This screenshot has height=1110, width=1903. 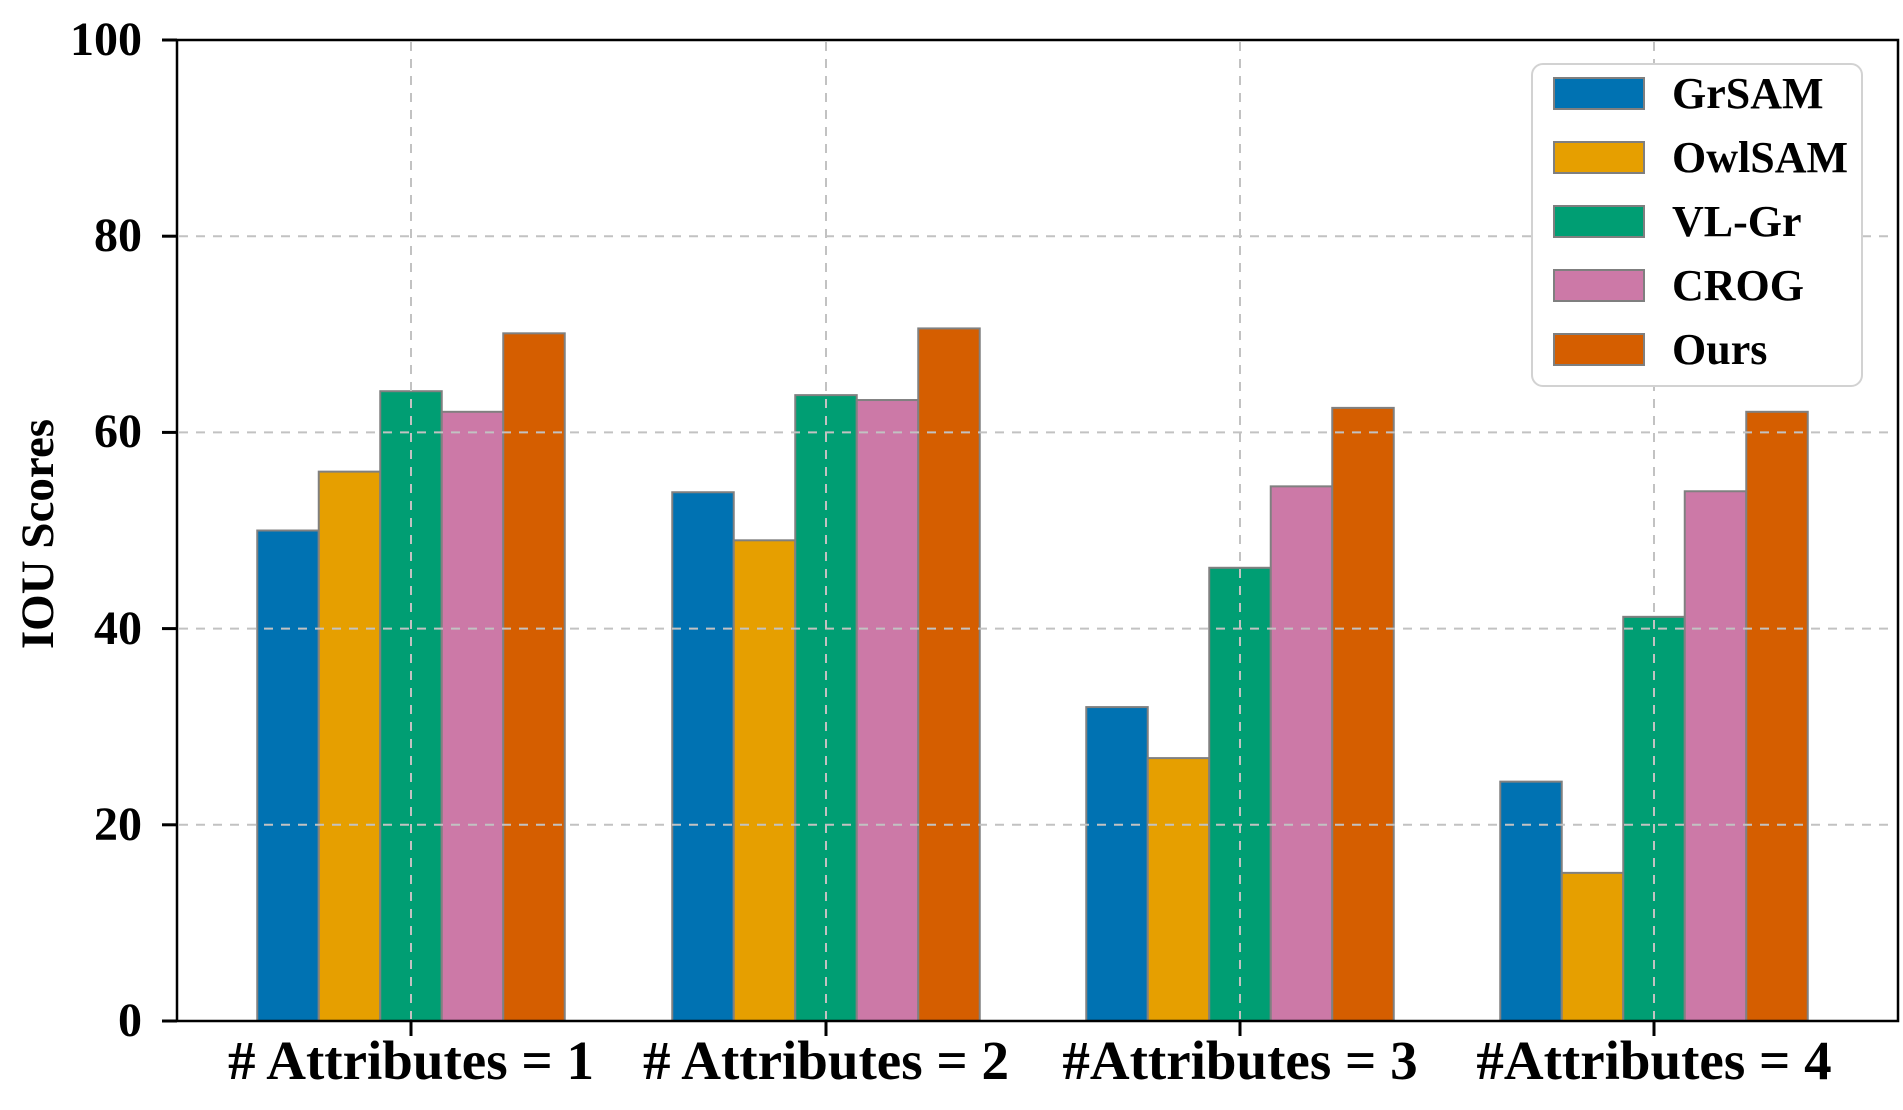 What do you see at coordinates (1363, 714) in the screenshot?
I see `bar-Ours-group3` at bounding box center [1363, 714].